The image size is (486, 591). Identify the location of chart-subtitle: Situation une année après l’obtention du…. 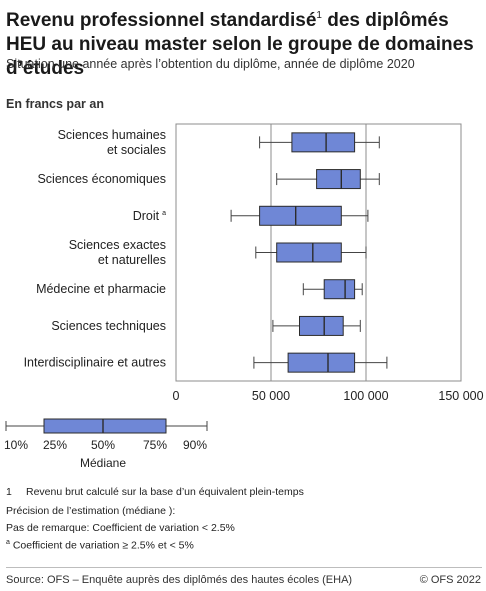
(210, 64).